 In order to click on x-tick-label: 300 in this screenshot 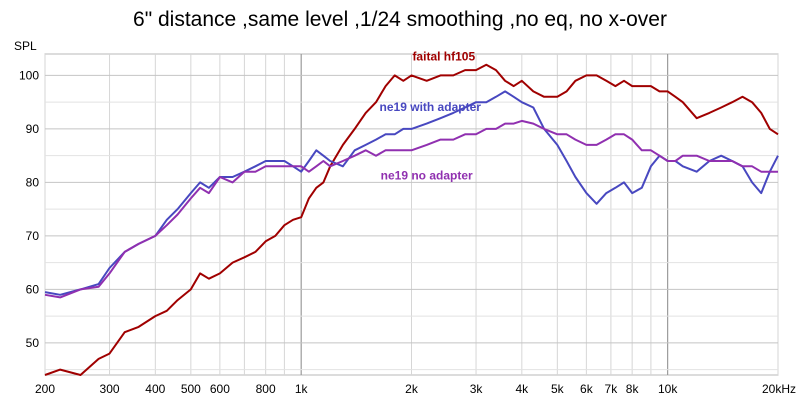, I will do `click(110, 389)`.